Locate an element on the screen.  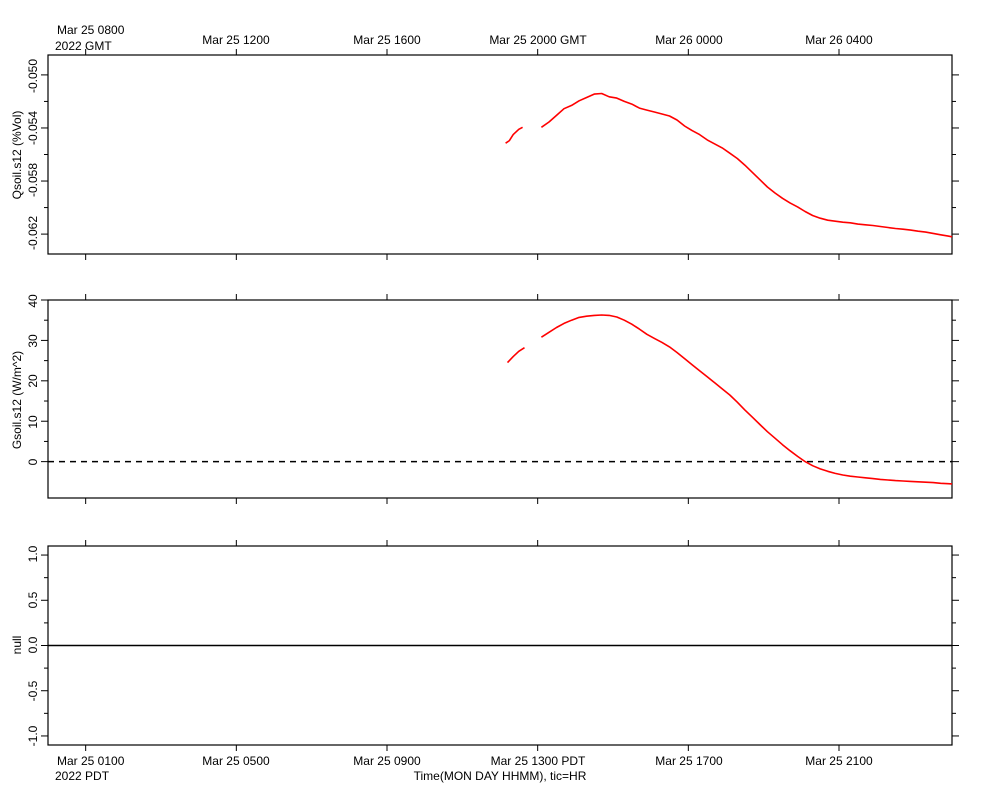
top-axis-label: Mar 26 0400 is located at coordinates (839, 40).